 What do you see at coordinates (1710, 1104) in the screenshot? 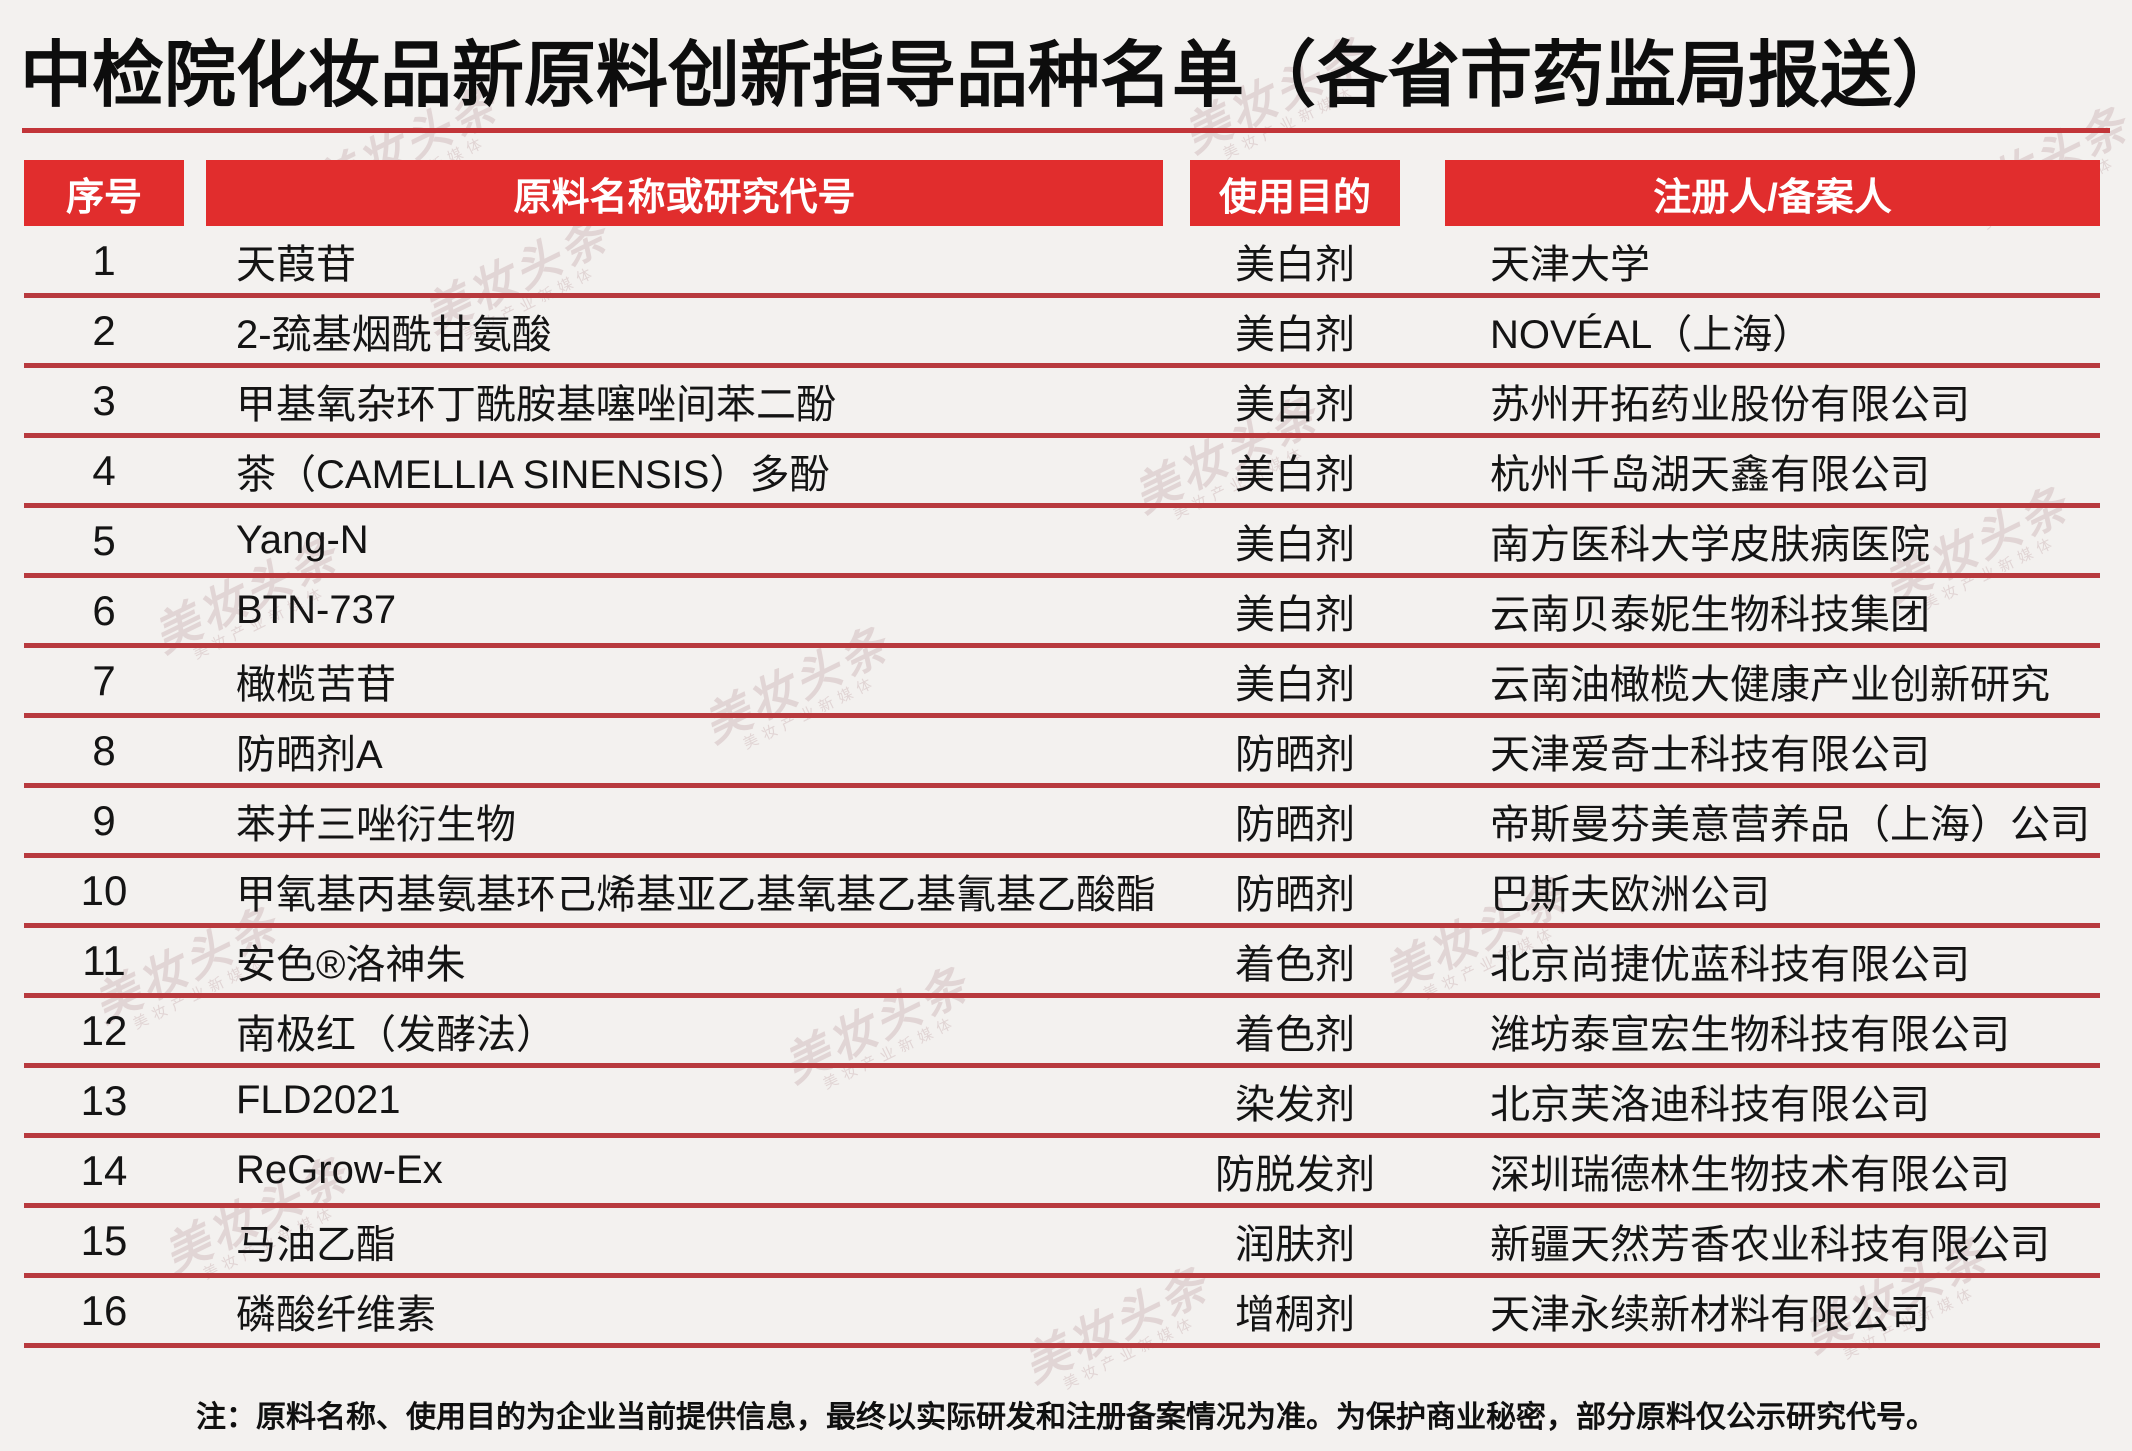
I see `cell-registrant: 北京芙洛迪科技有限公司` at bounding box center [1710, 1104].